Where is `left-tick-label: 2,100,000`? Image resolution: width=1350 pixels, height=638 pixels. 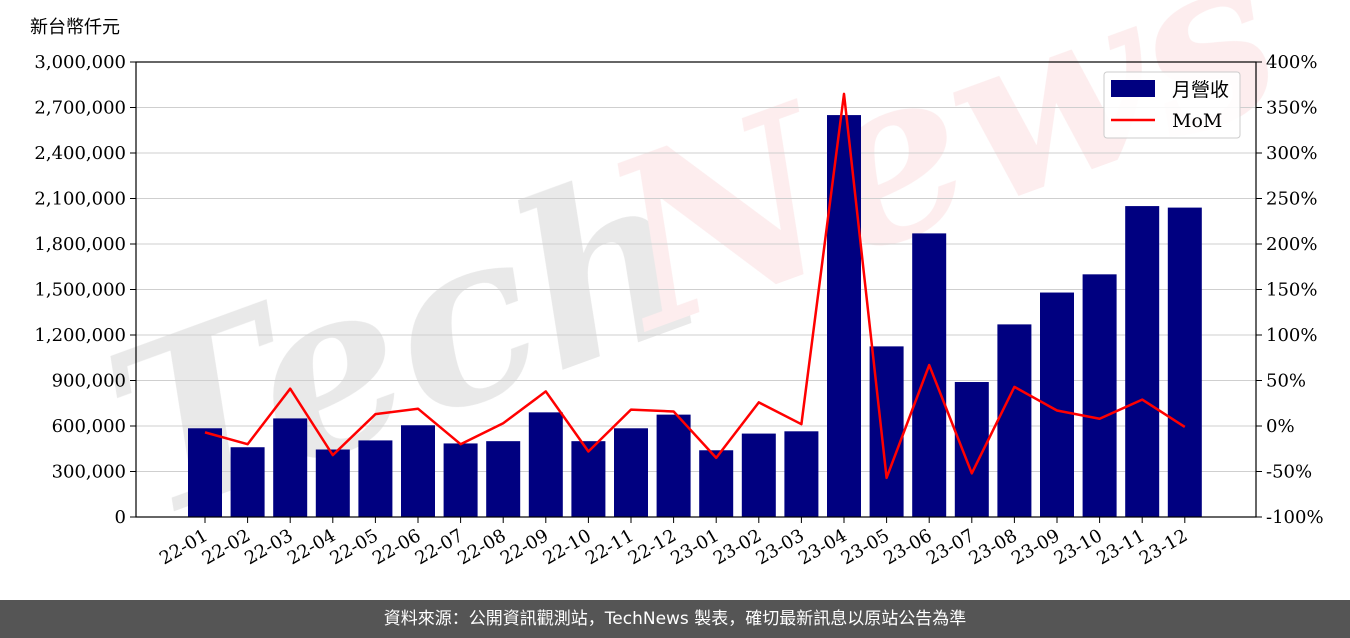
left-tick-label: 2,100,000 is located at coordinates (80, 199).